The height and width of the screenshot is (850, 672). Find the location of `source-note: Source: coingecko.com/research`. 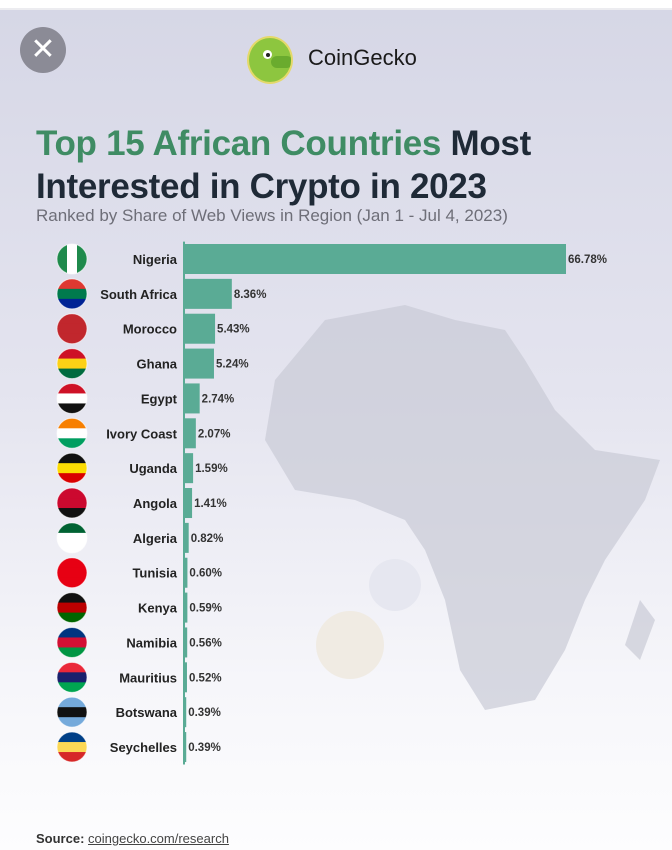

source-note: Source: coingecko.com/research is located at coordinates (132, 838).